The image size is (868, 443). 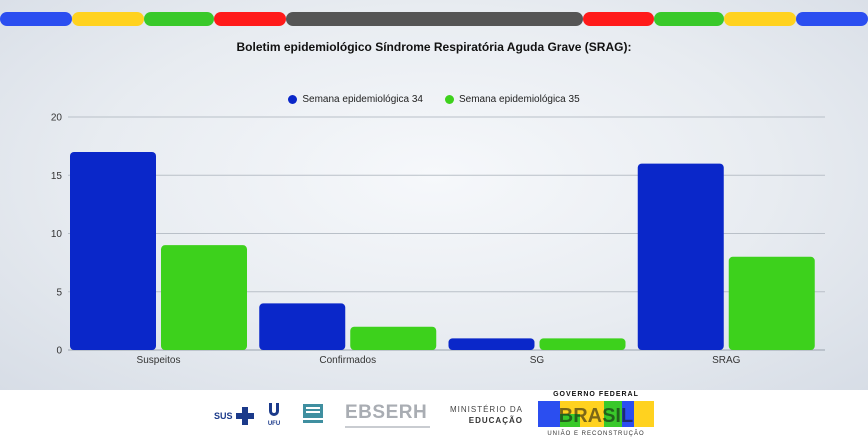 I want to click on legend-label-week-34: Semana epidemiológica 34, so click(x=362, y=99).